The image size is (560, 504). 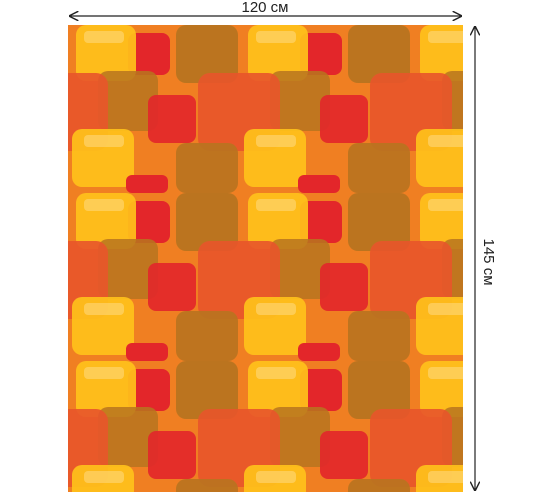 What do you see at coordinates (488, 261) in the screenshot?
I see `height-label: 145 см` at bounding box center [488, 261].